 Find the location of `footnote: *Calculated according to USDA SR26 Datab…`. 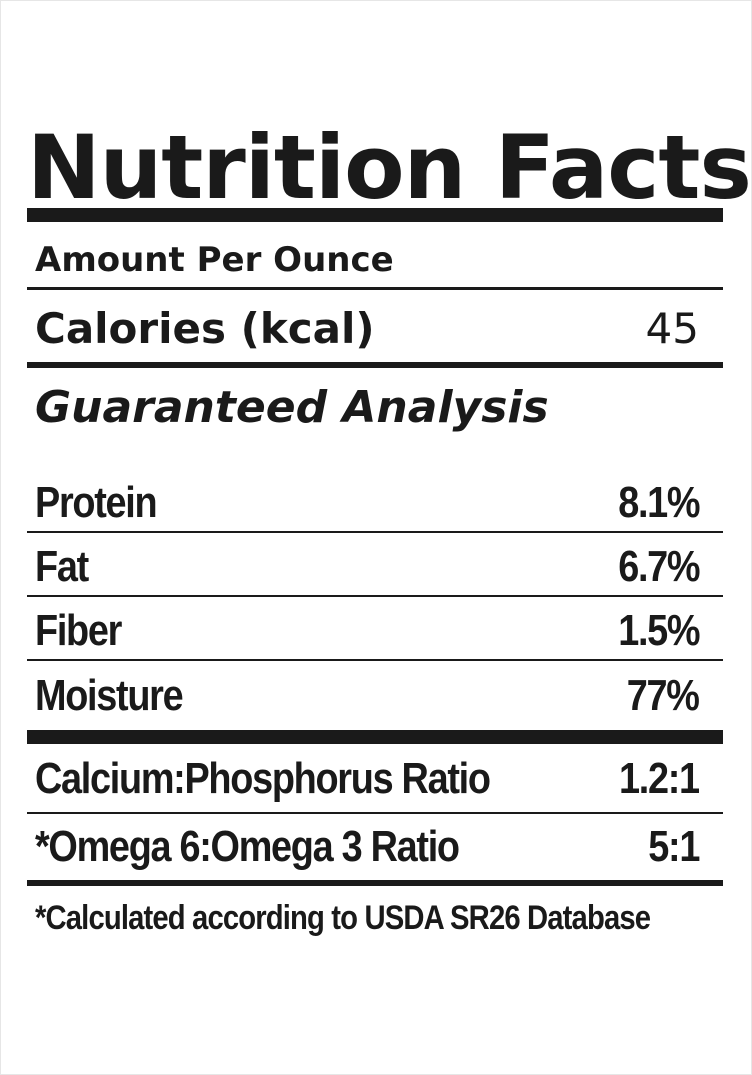

footnote: *Calculated according to USDA SR26 Datab… is located at coordinates (343, 918).